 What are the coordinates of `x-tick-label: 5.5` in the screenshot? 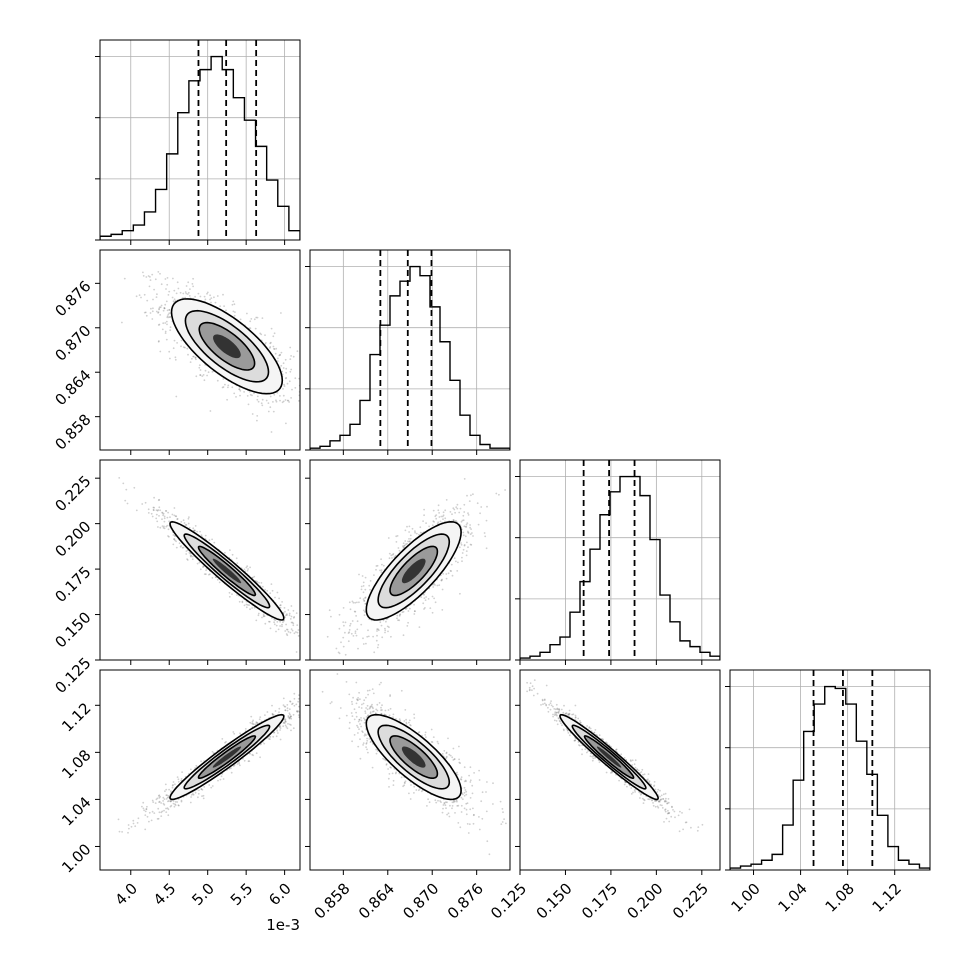 It's located at (242, 895).